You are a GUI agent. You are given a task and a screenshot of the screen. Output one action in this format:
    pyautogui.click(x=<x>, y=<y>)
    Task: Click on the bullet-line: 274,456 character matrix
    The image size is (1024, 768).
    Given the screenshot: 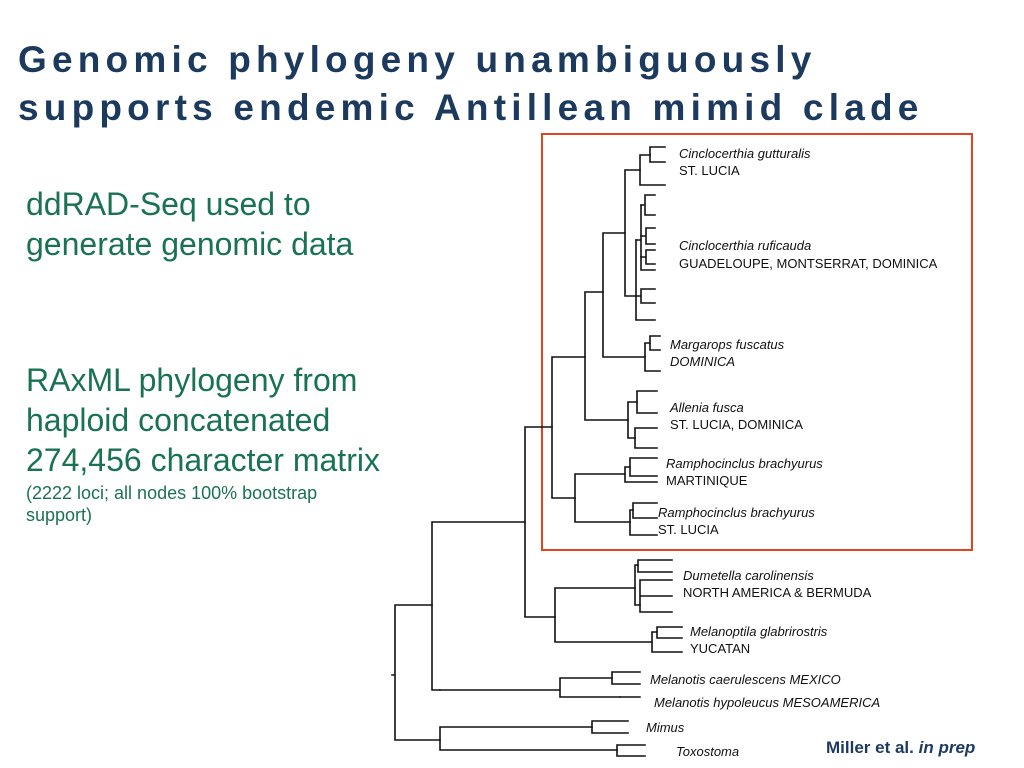 What is the action you would take?
    pyautogui.click(x=203, y=460)
    